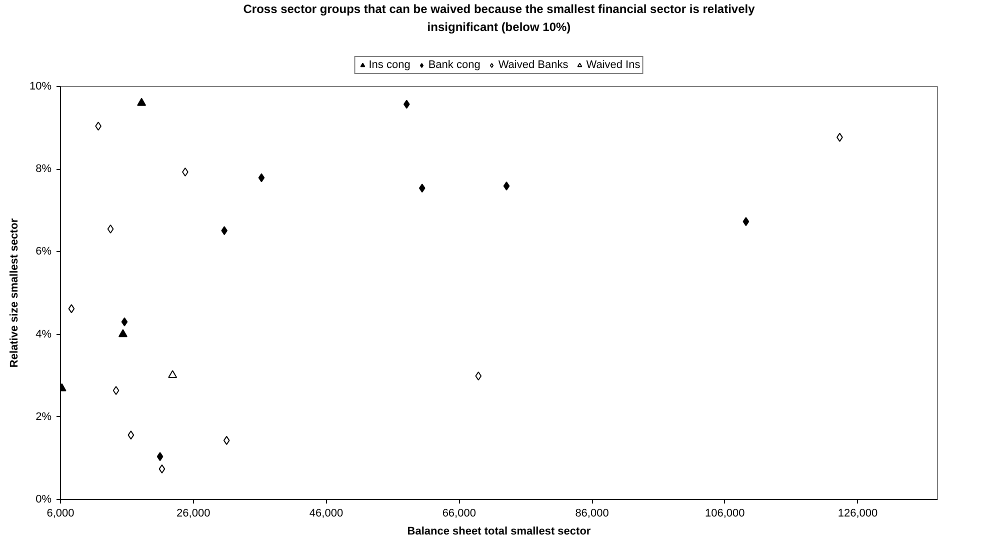 Image resolution: width=987 pixels, height=544 pixels. What do you see at coordinates (14, 293) in the screenshot?
I see `y-axis-title: Relative size smallest sector` at bounding box center [14, 293].